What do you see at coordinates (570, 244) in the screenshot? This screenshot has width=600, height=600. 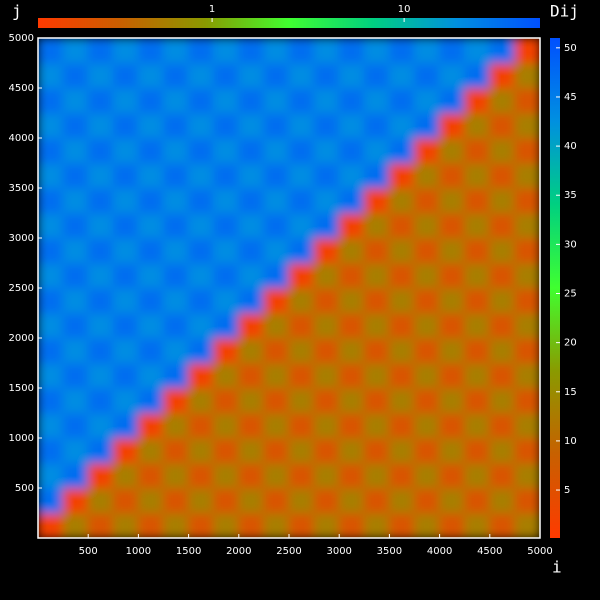 I see `colorbar-tick-label: 30` at bounding box center [570, 244].